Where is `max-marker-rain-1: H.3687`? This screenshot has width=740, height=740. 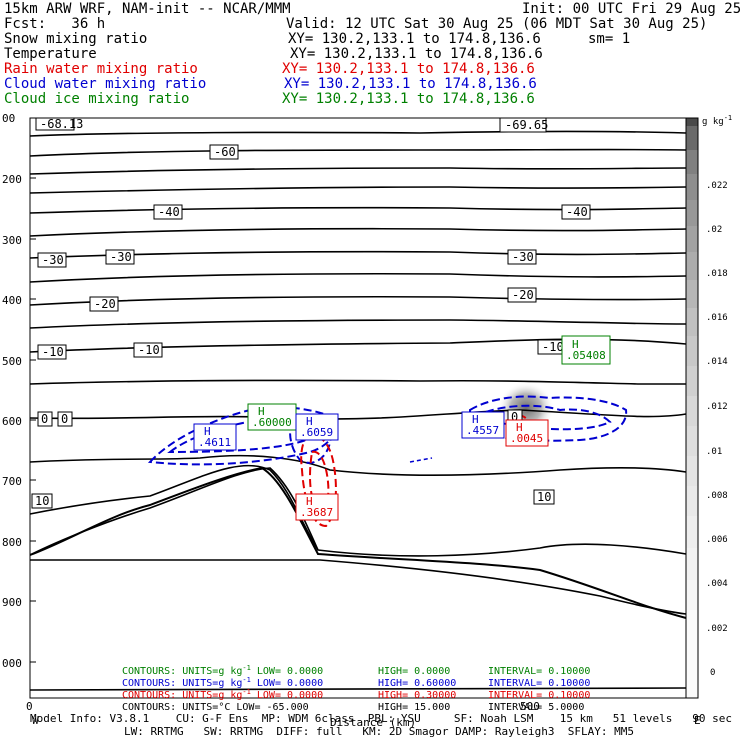
max-marker-rain-1: H.3687 is located at coordinates (317, 507).